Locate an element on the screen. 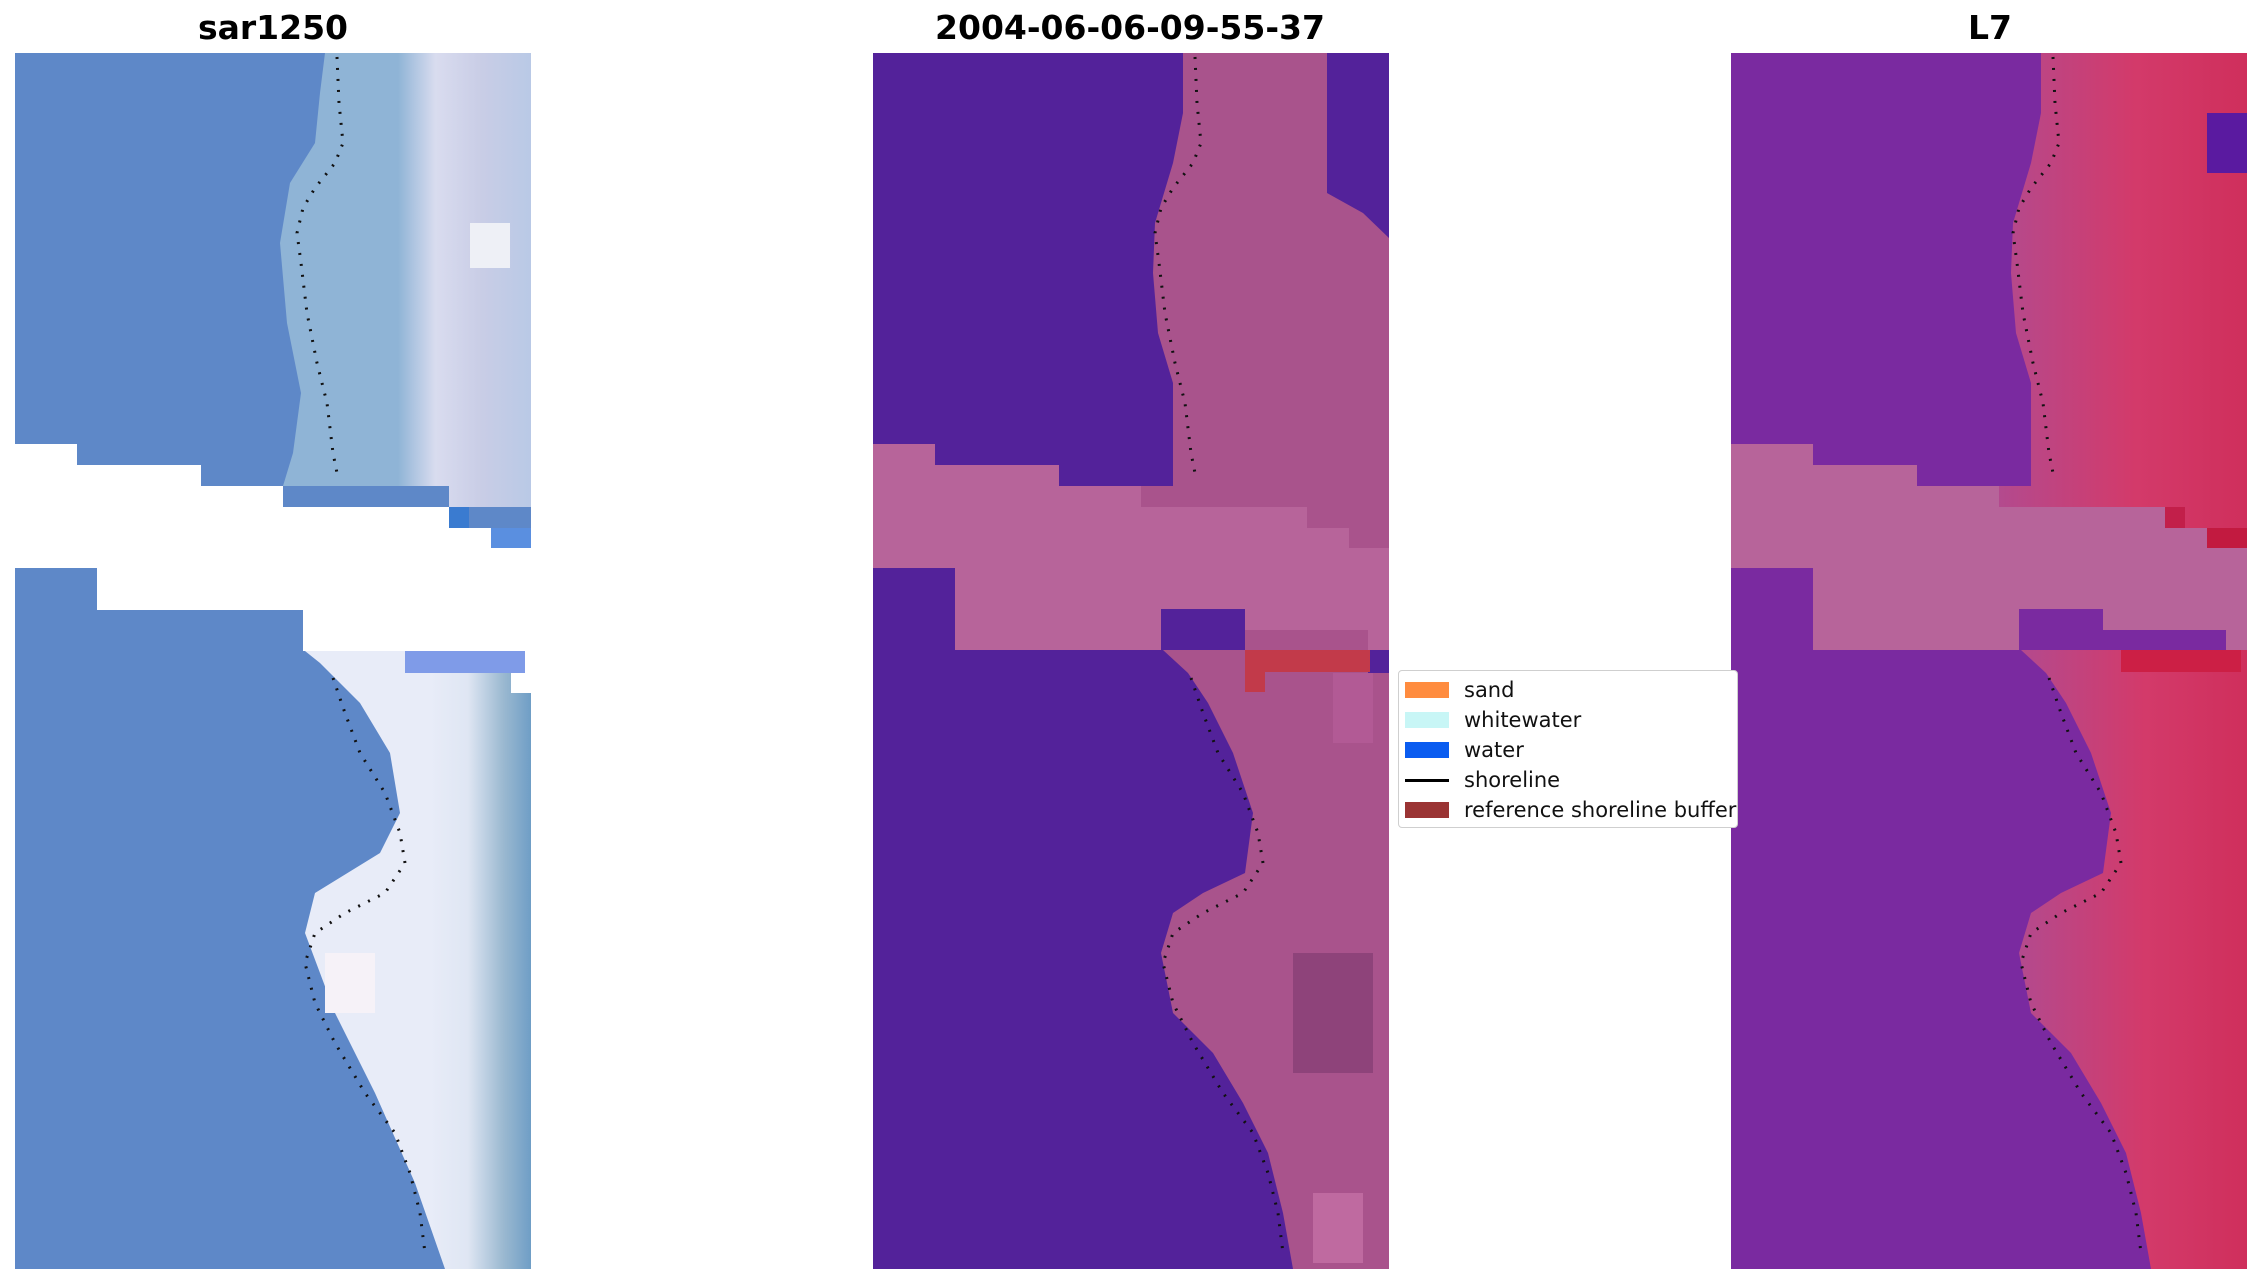  legend-item-sand: sand is located at coordinates (1459, 690).